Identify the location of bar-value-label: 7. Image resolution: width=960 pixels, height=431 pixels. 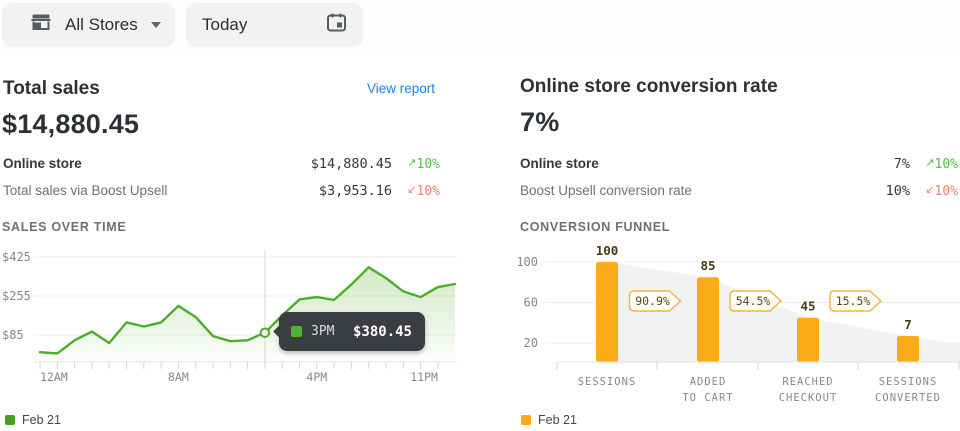
(908, 324).